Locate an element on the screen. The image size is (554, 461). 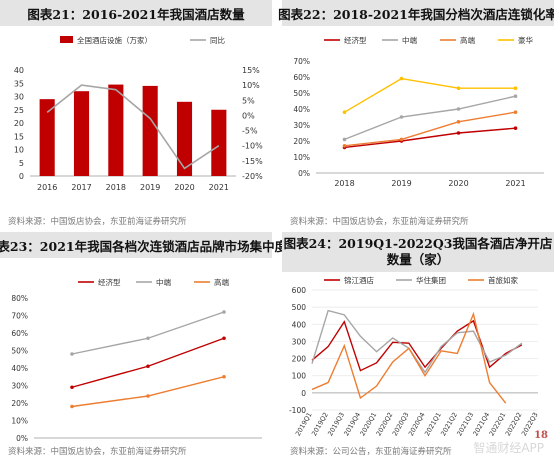
y2-tick-label: -10% is located at coordinates (252, 146).